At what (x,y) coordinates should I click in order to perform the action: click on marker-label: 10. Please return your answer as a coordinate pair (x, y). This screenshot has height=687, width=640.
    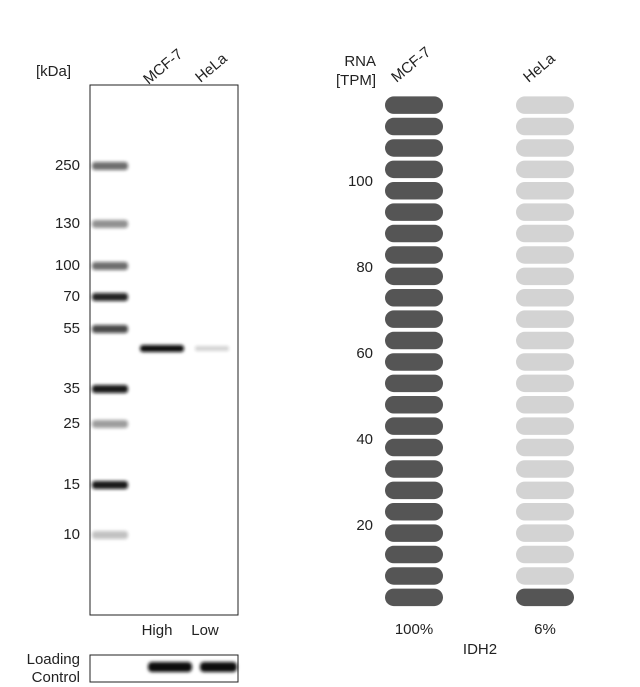
    Looking at the image, I should click on (71, 534).